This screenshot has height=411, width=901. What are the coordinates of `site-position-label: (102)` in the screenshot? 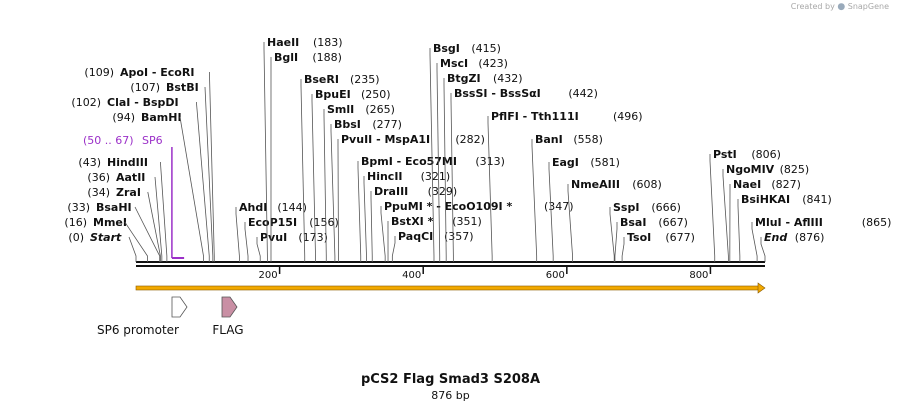 It's located at (86, 102).